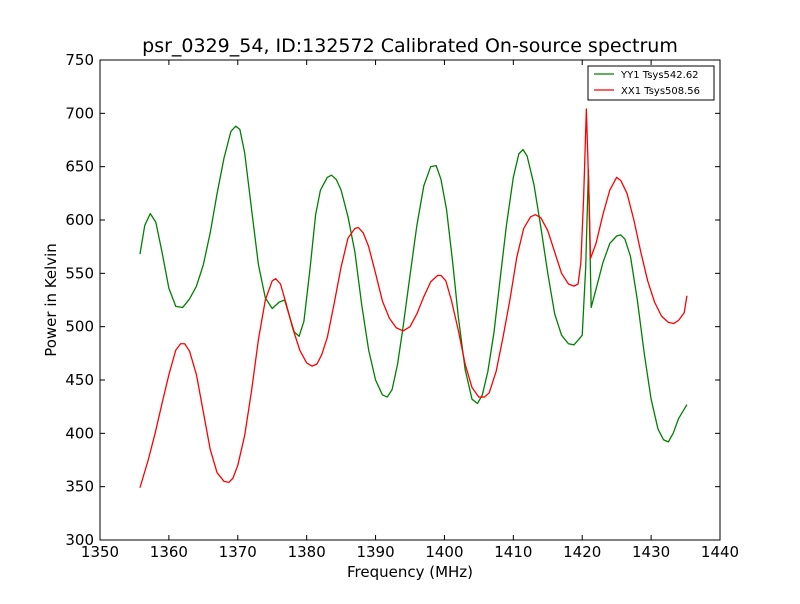  I want to click on legend-box, so click(651, 83).